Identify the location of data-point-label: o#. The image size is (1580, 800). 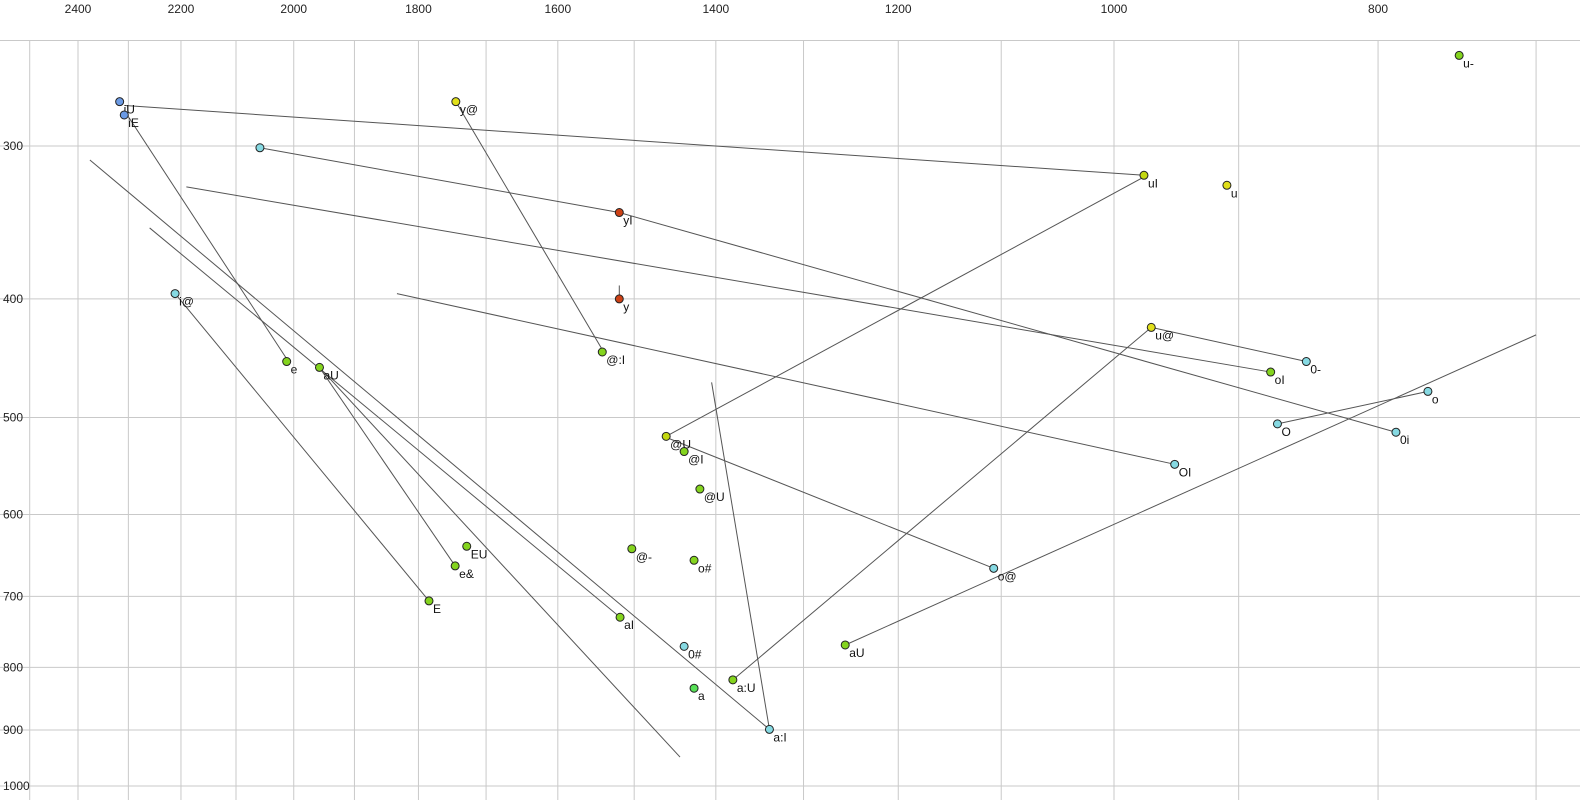
(705, 568).